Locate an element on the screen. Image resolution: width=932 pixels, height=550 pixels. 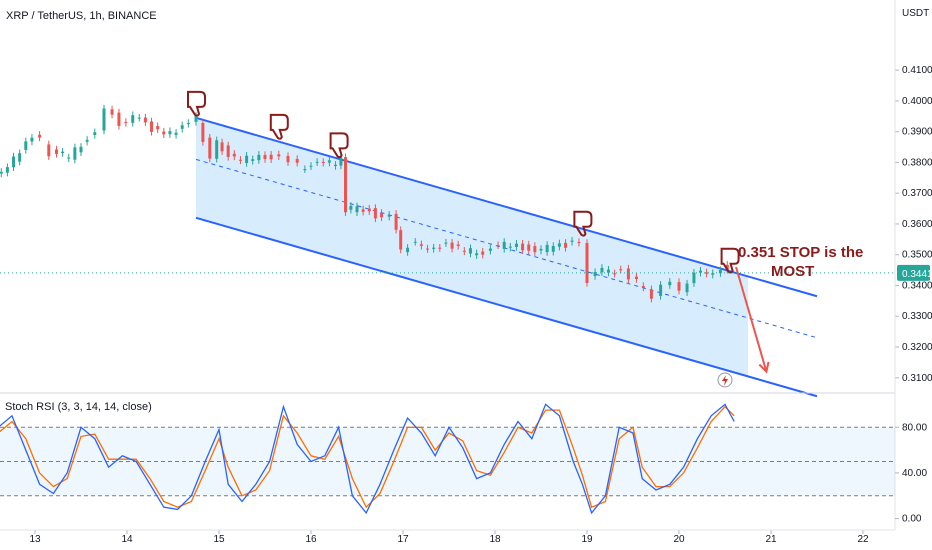
y-tick-label-2: 0.3900 is located at coordinates (917, 132).